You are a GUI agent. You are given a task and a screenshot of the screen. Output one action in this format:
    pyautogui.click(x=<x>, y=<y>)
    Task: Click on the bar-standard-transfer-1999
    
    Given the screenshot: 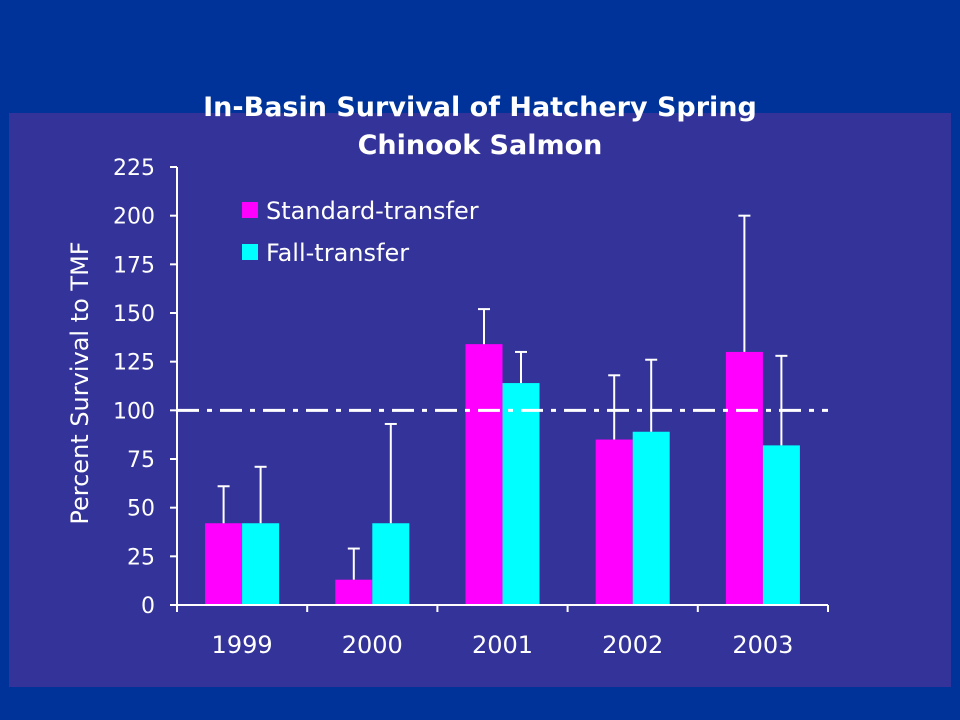 What is the action you would take?
    pyautogui.click(x=224, y=564)
    